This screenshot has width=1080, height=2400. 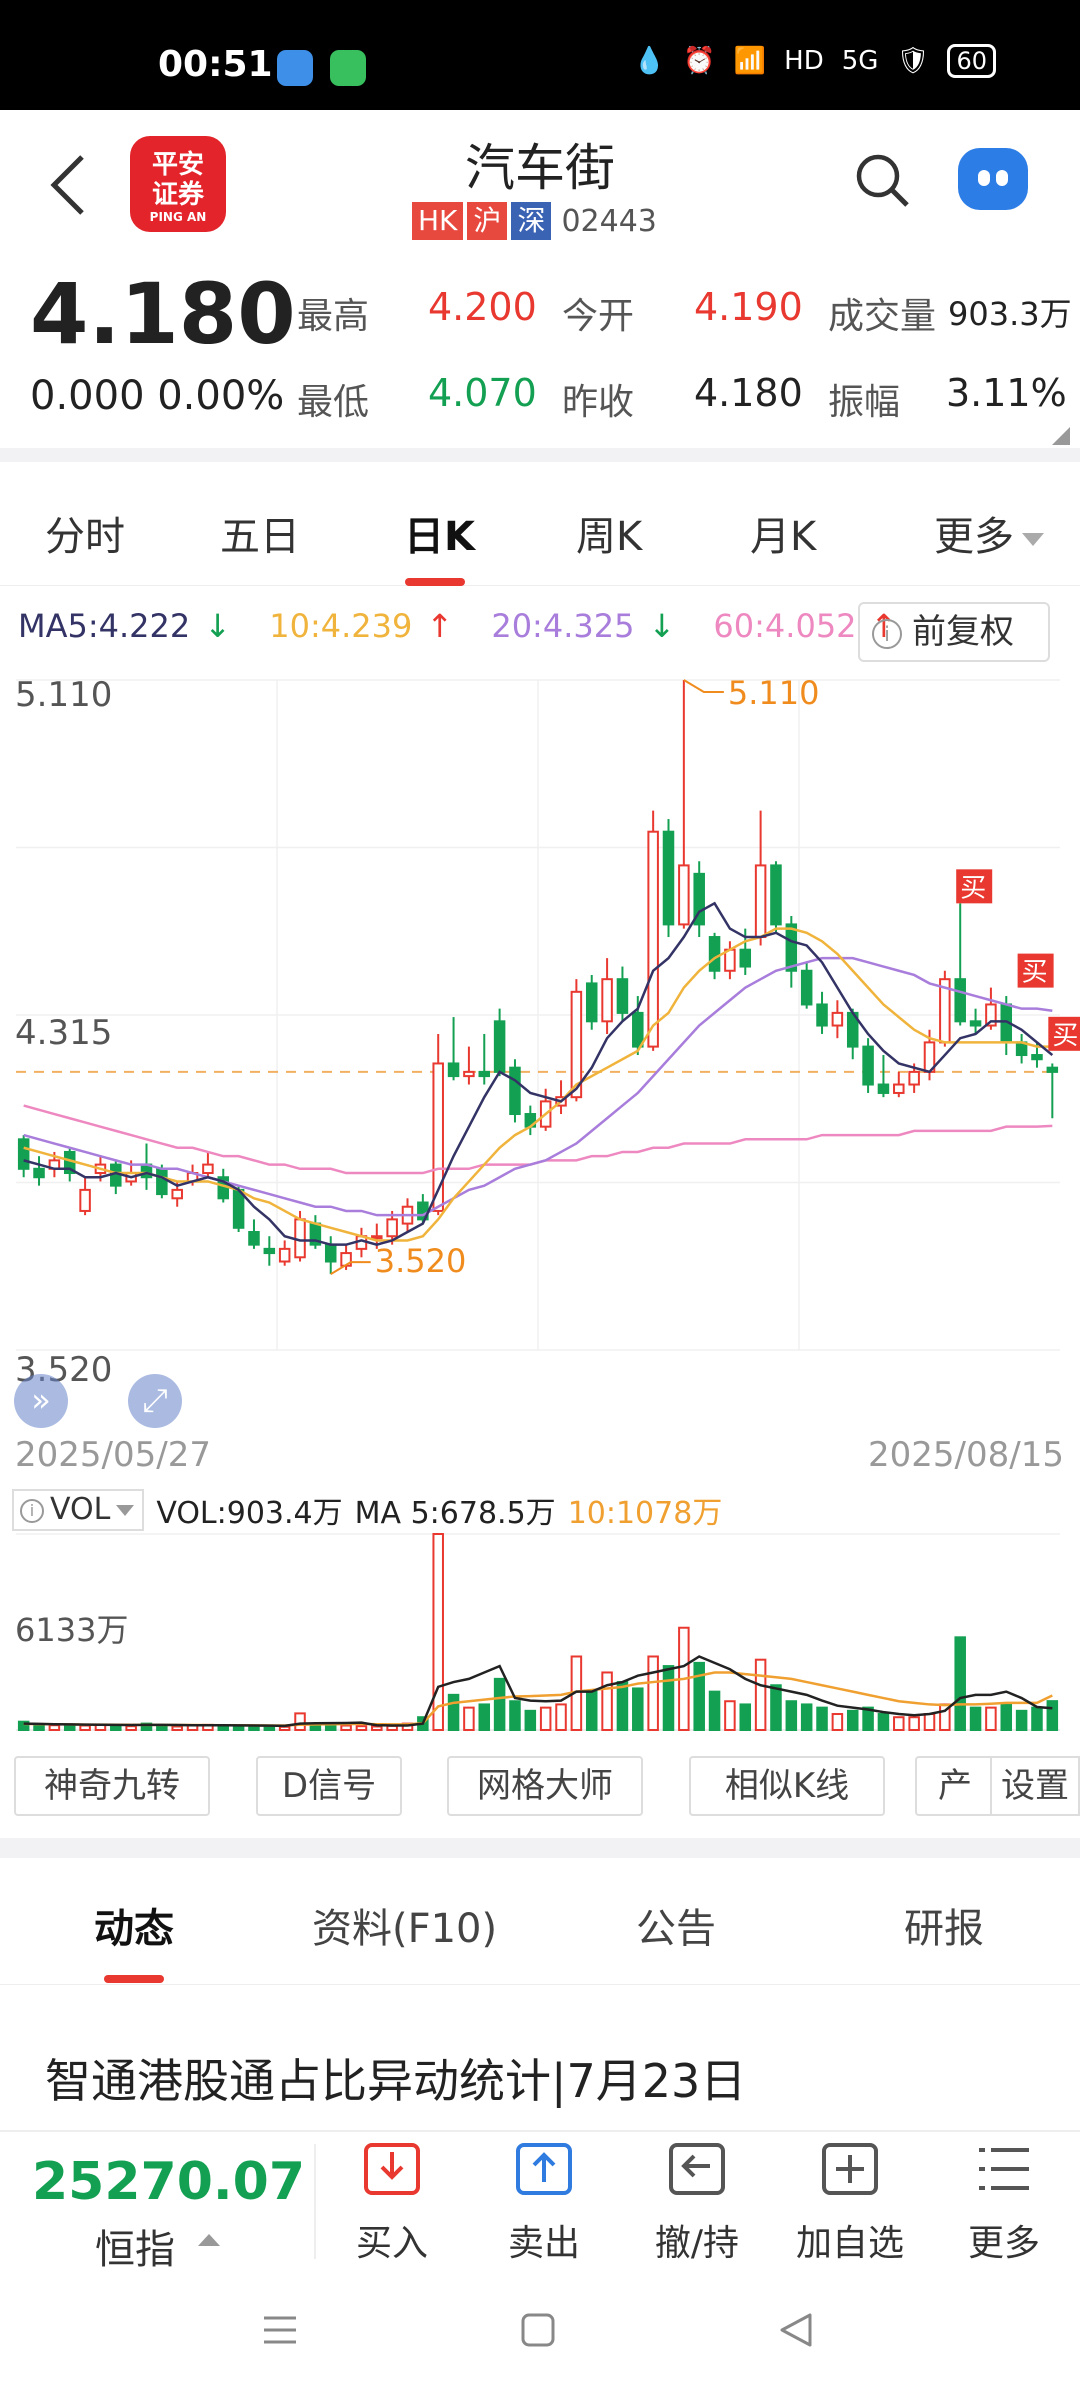 I want to click on tab-announcement: 公告, so click(x=676, y=1929).